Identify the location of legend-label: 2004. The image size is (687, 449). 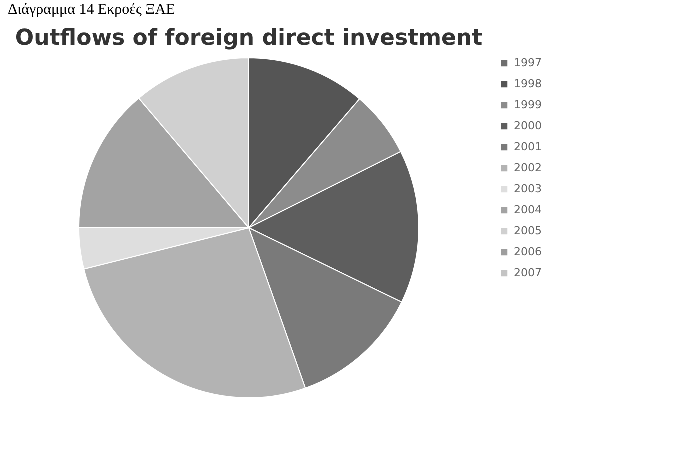
(528, 210).